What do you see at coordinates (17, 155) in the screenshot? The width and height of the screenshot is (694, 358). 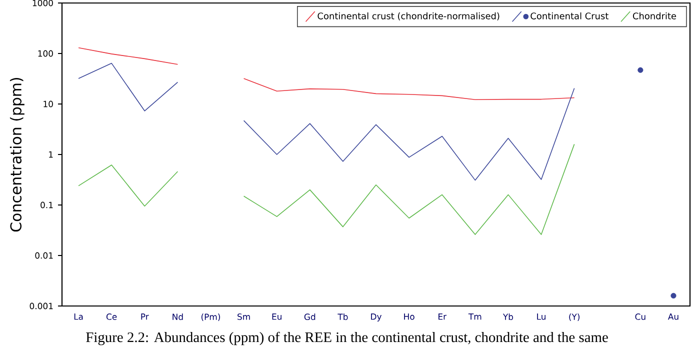 I see `y-axis-title: Concentration (ppm)` at bounding box center [17, 155].